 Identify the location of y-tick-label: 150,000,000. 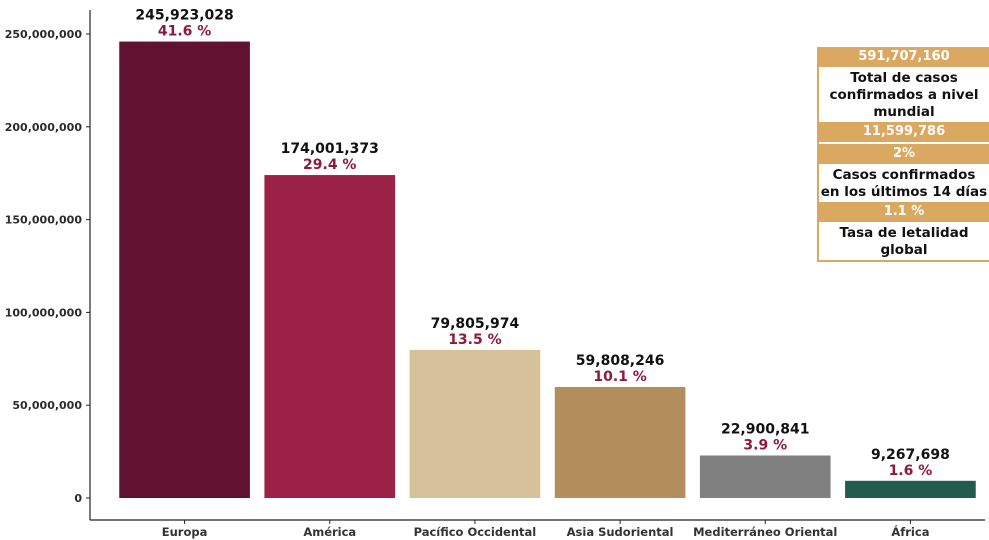
(44, 220).